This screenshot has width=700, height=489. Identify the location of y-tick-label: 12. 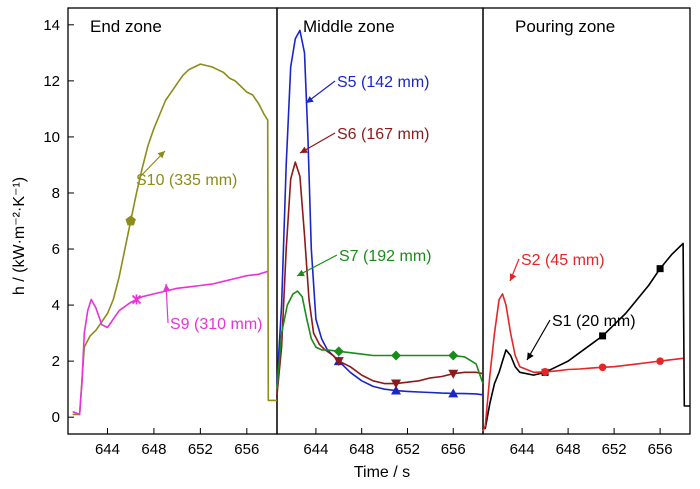
(51, 81).